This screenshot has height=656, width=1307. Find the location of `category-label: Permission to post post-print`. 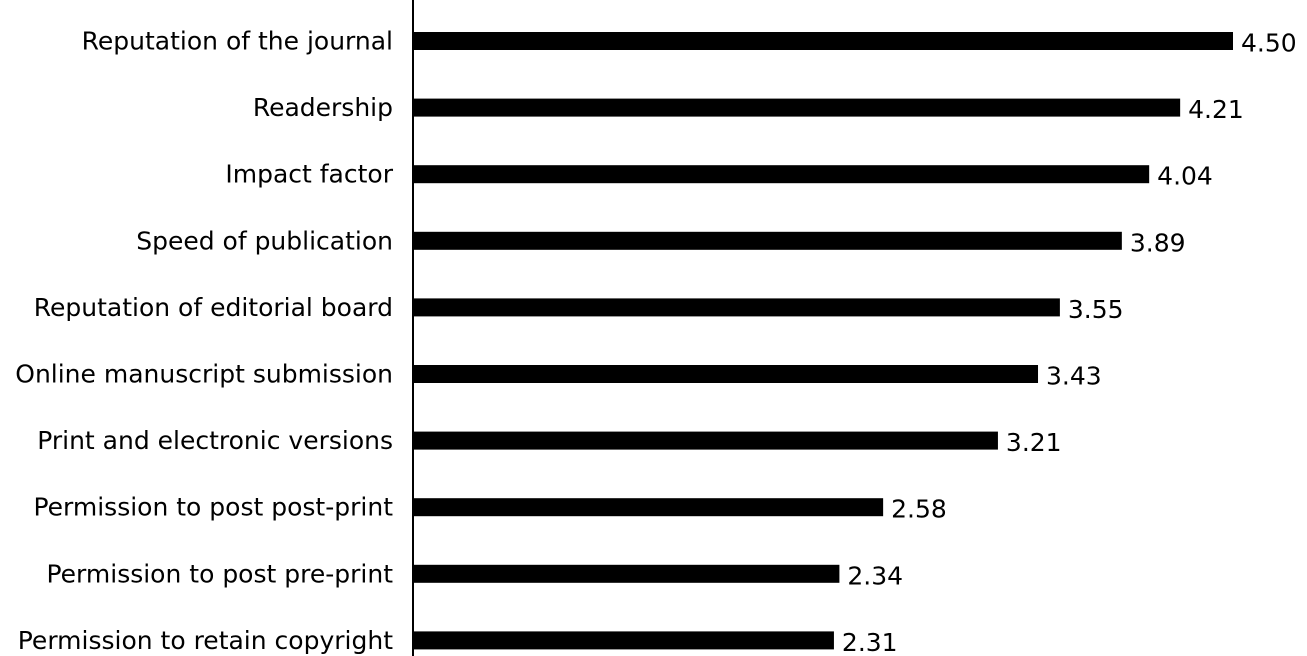

category-label: Permission to post post-print is located at coordinates (213, 507).